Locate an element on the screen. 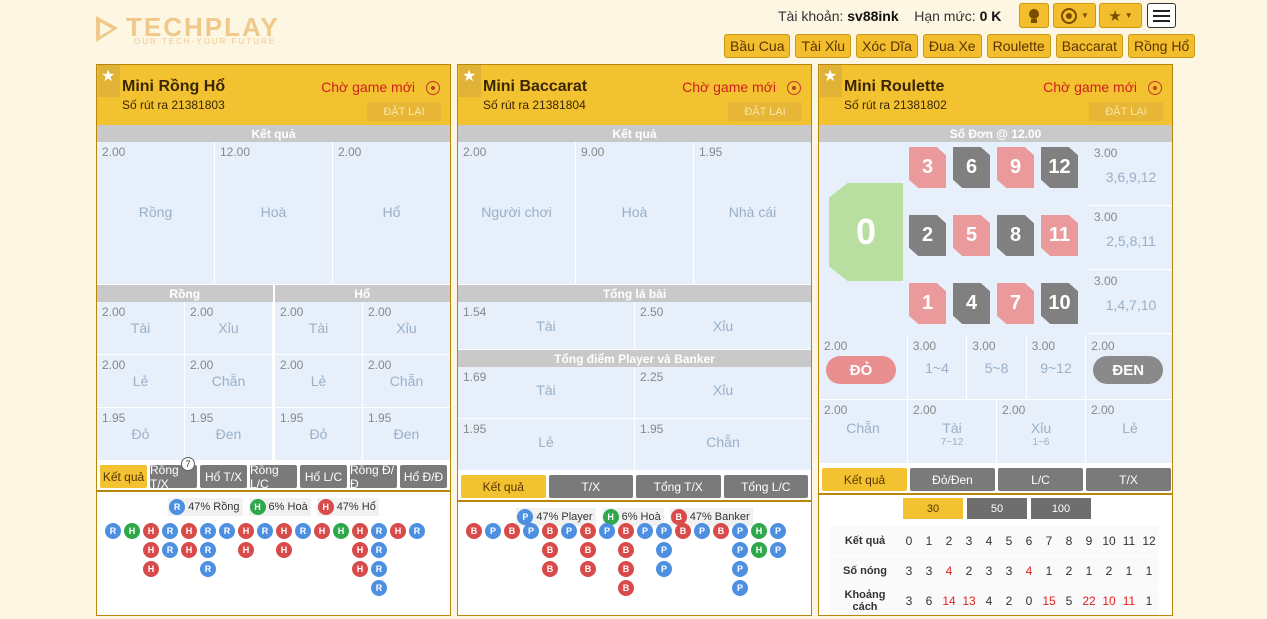 This screenshot has height=619, width=1267. bet-even: 2.00 Chẵn is located at coordinates (863, 432).